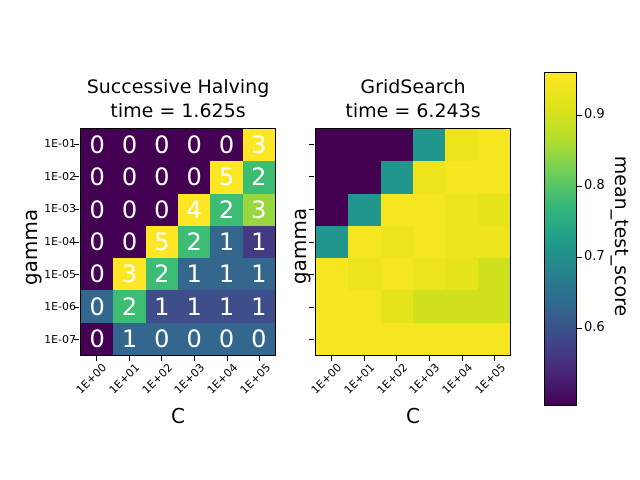 This screenshot has width=640, height=480. Describe the element at coordinates (594, 256) in the screenshot. I see `colorbar-tick-label: 0.7` at that location.